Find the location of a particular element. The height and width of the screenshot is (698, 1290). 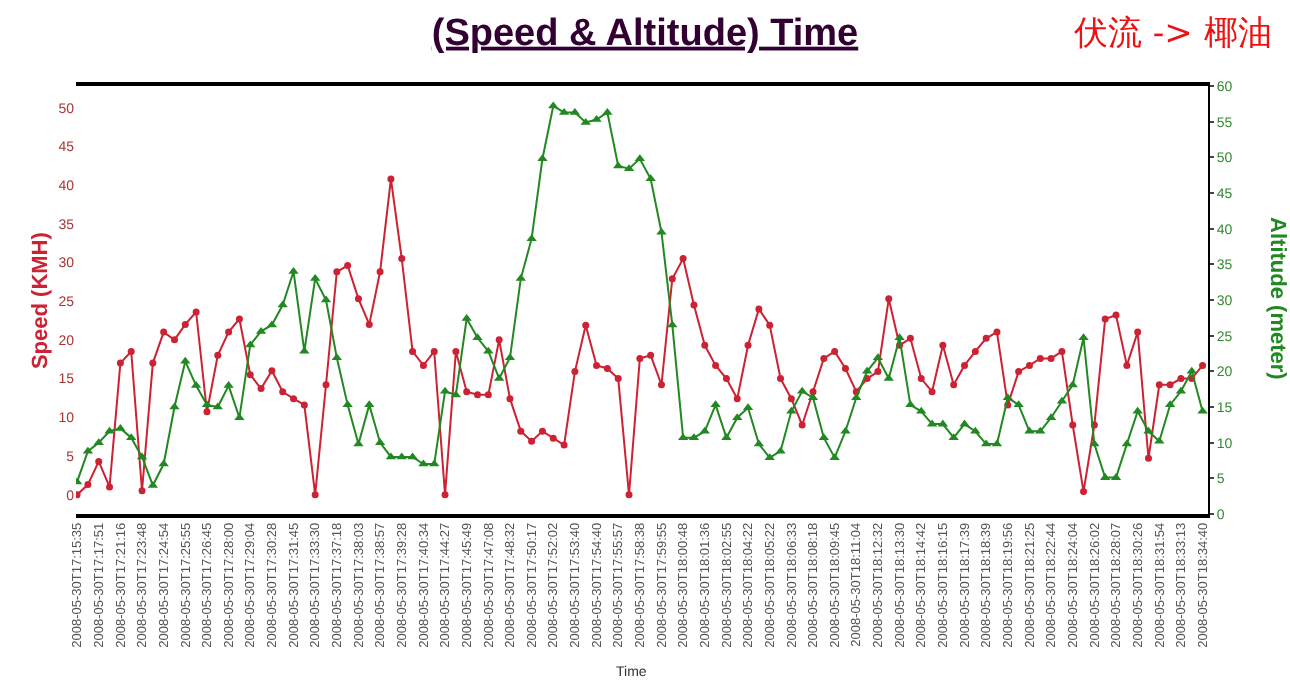

y-axis-title: Speed (KMH) is located at coordinates (41, 300).